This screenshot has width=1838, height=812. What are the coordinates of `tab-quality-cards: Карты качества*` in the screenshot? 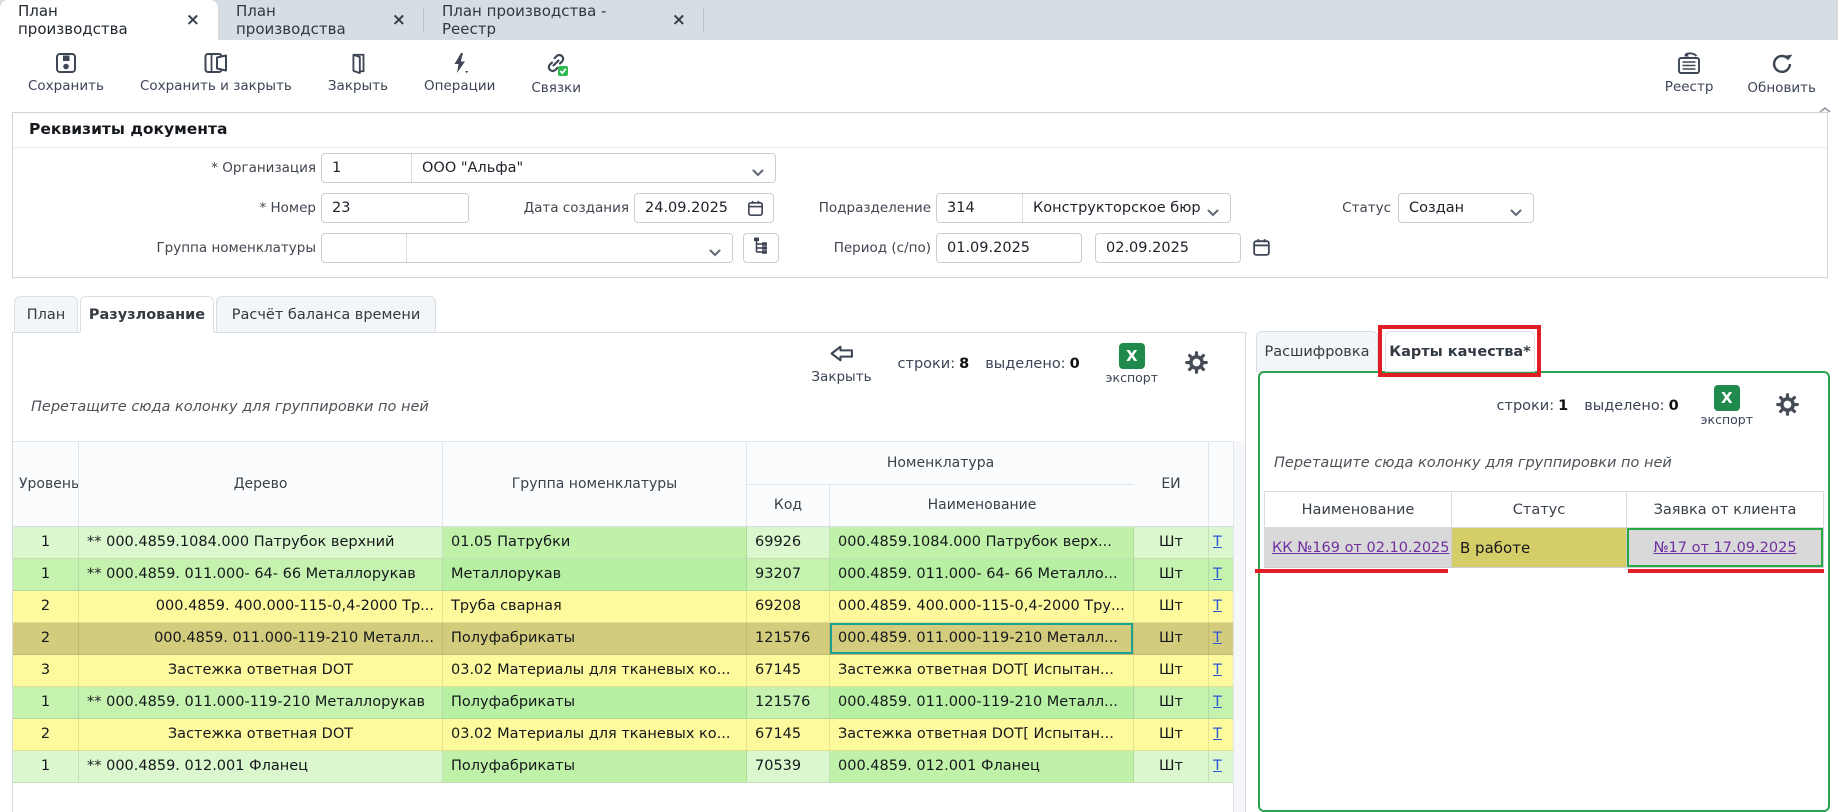 It's located at (1460, 351).